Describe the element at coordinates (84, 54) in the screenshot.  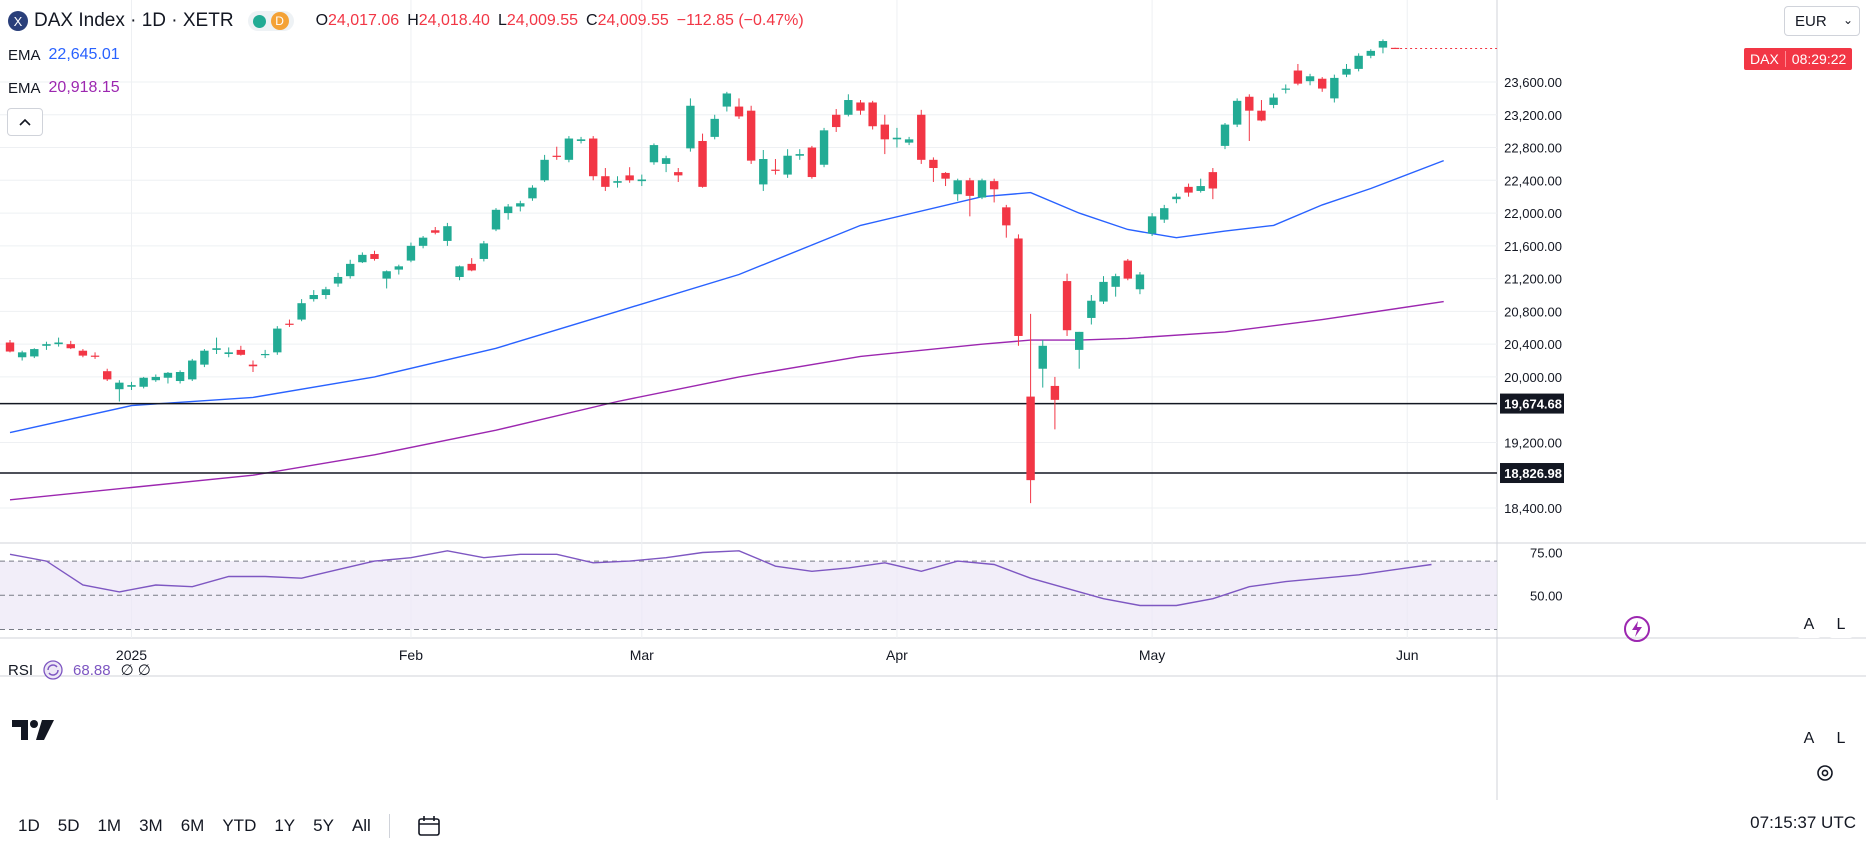
I see `ema1-value: 22,645.01` at that location.